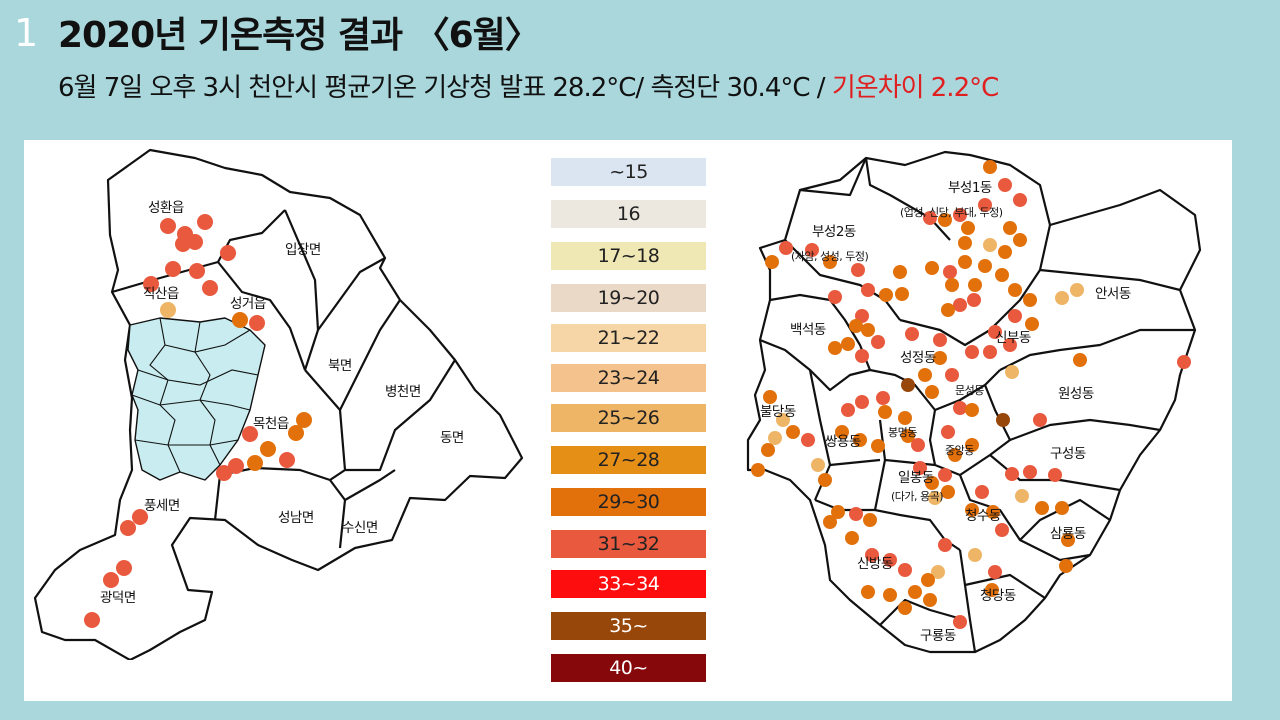 The height and width of the screenshot is (720, 1280). Describe the element at coordinates (915, 88) in the screenshot. I see `subtitle-highlight: 기온차이 2.2°C` at that location.